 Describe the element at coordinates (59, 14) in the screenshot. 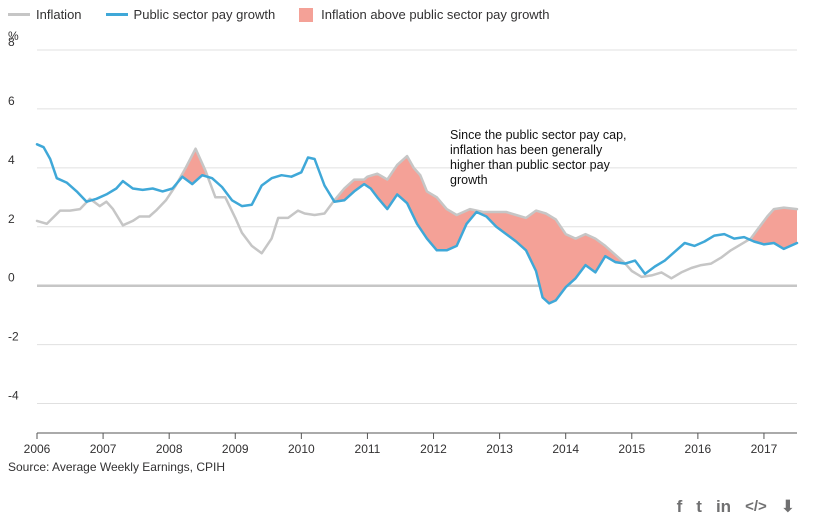

I see `legend-label-inflation: Inflation` at that location.